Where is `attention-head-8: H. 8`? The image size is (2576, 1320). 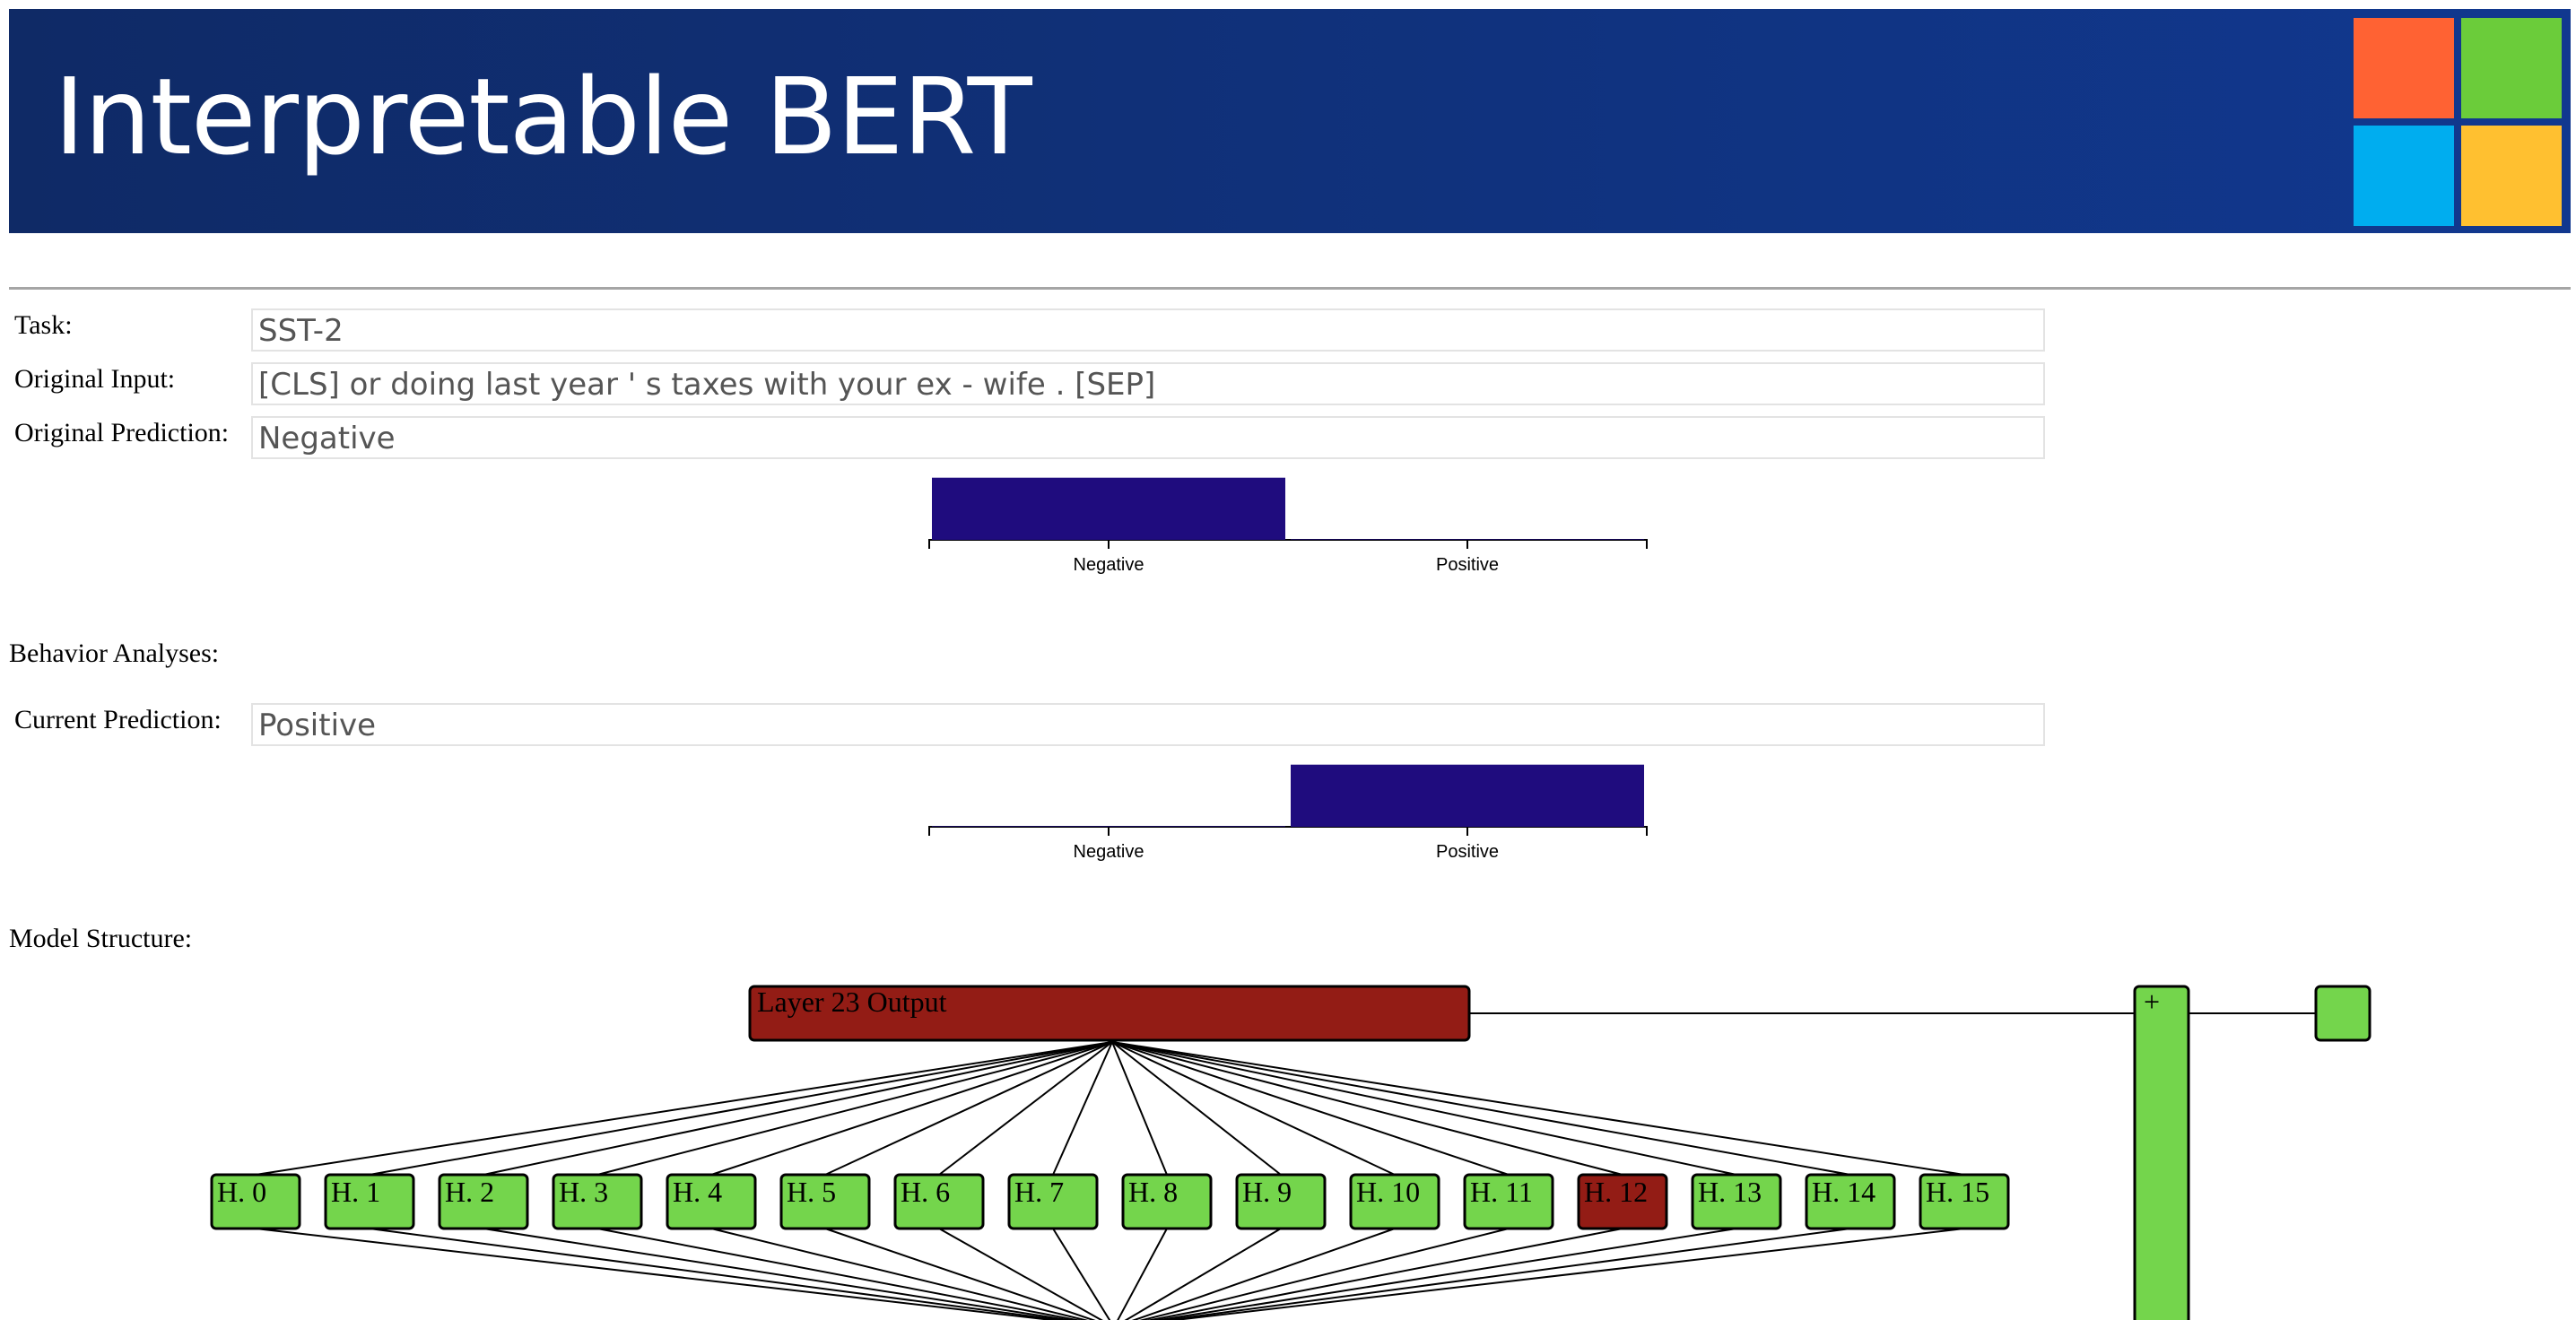
attention-head-8: H. 8 is located at coordinates (1167, 1201).